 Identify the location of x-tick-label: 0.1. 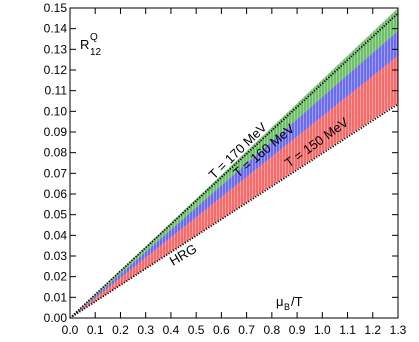
(95, 330).